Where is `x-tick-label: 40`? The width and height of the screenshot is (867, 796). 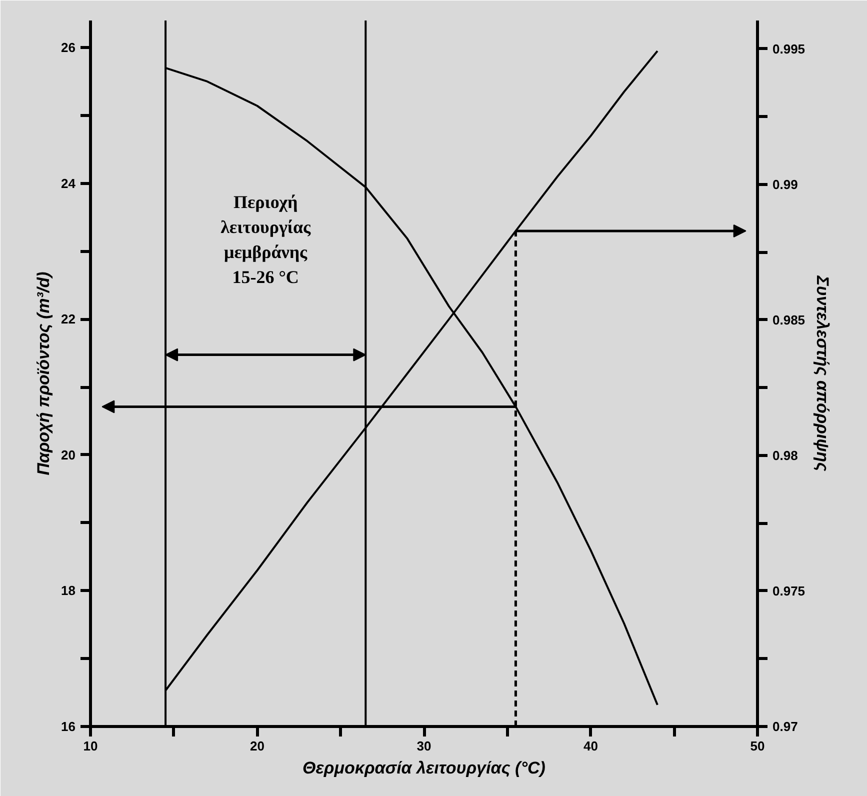
x-tick-label: 40 is located at coordinates (591, 746).